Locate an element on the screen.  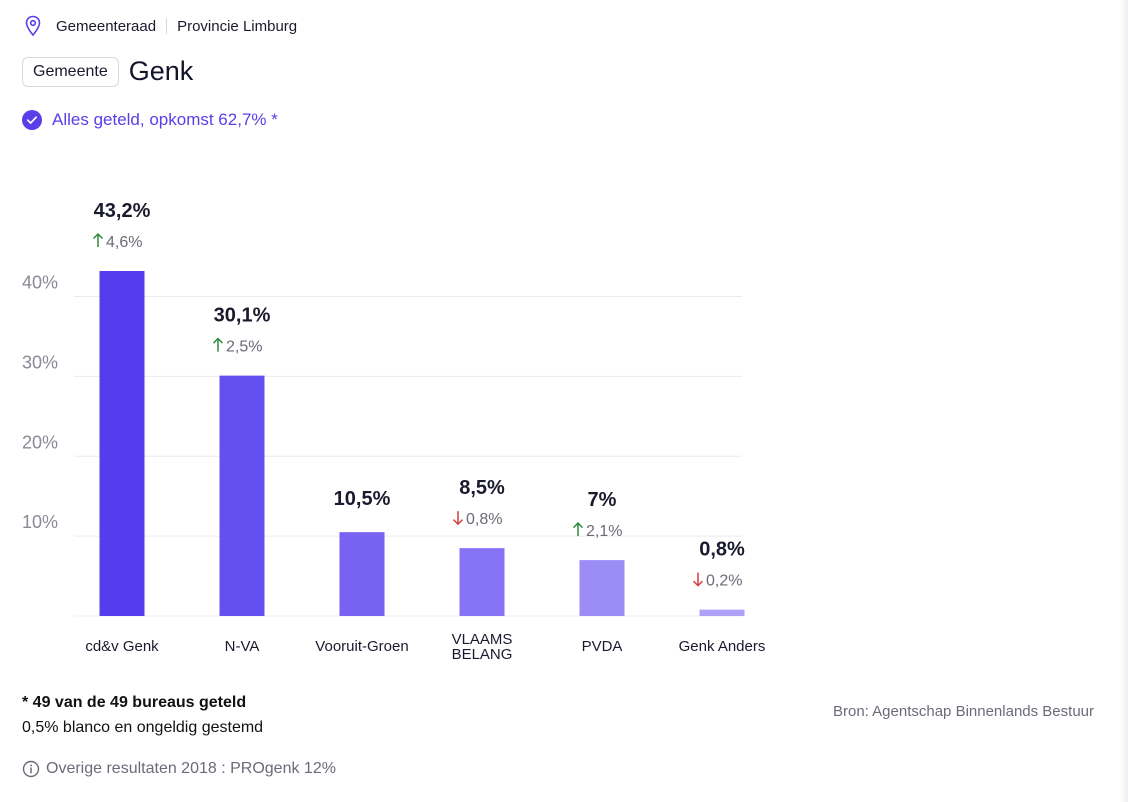
count-status-text: Alles geteld, opkomst 62,7% * is located at coordinates (165, 119).